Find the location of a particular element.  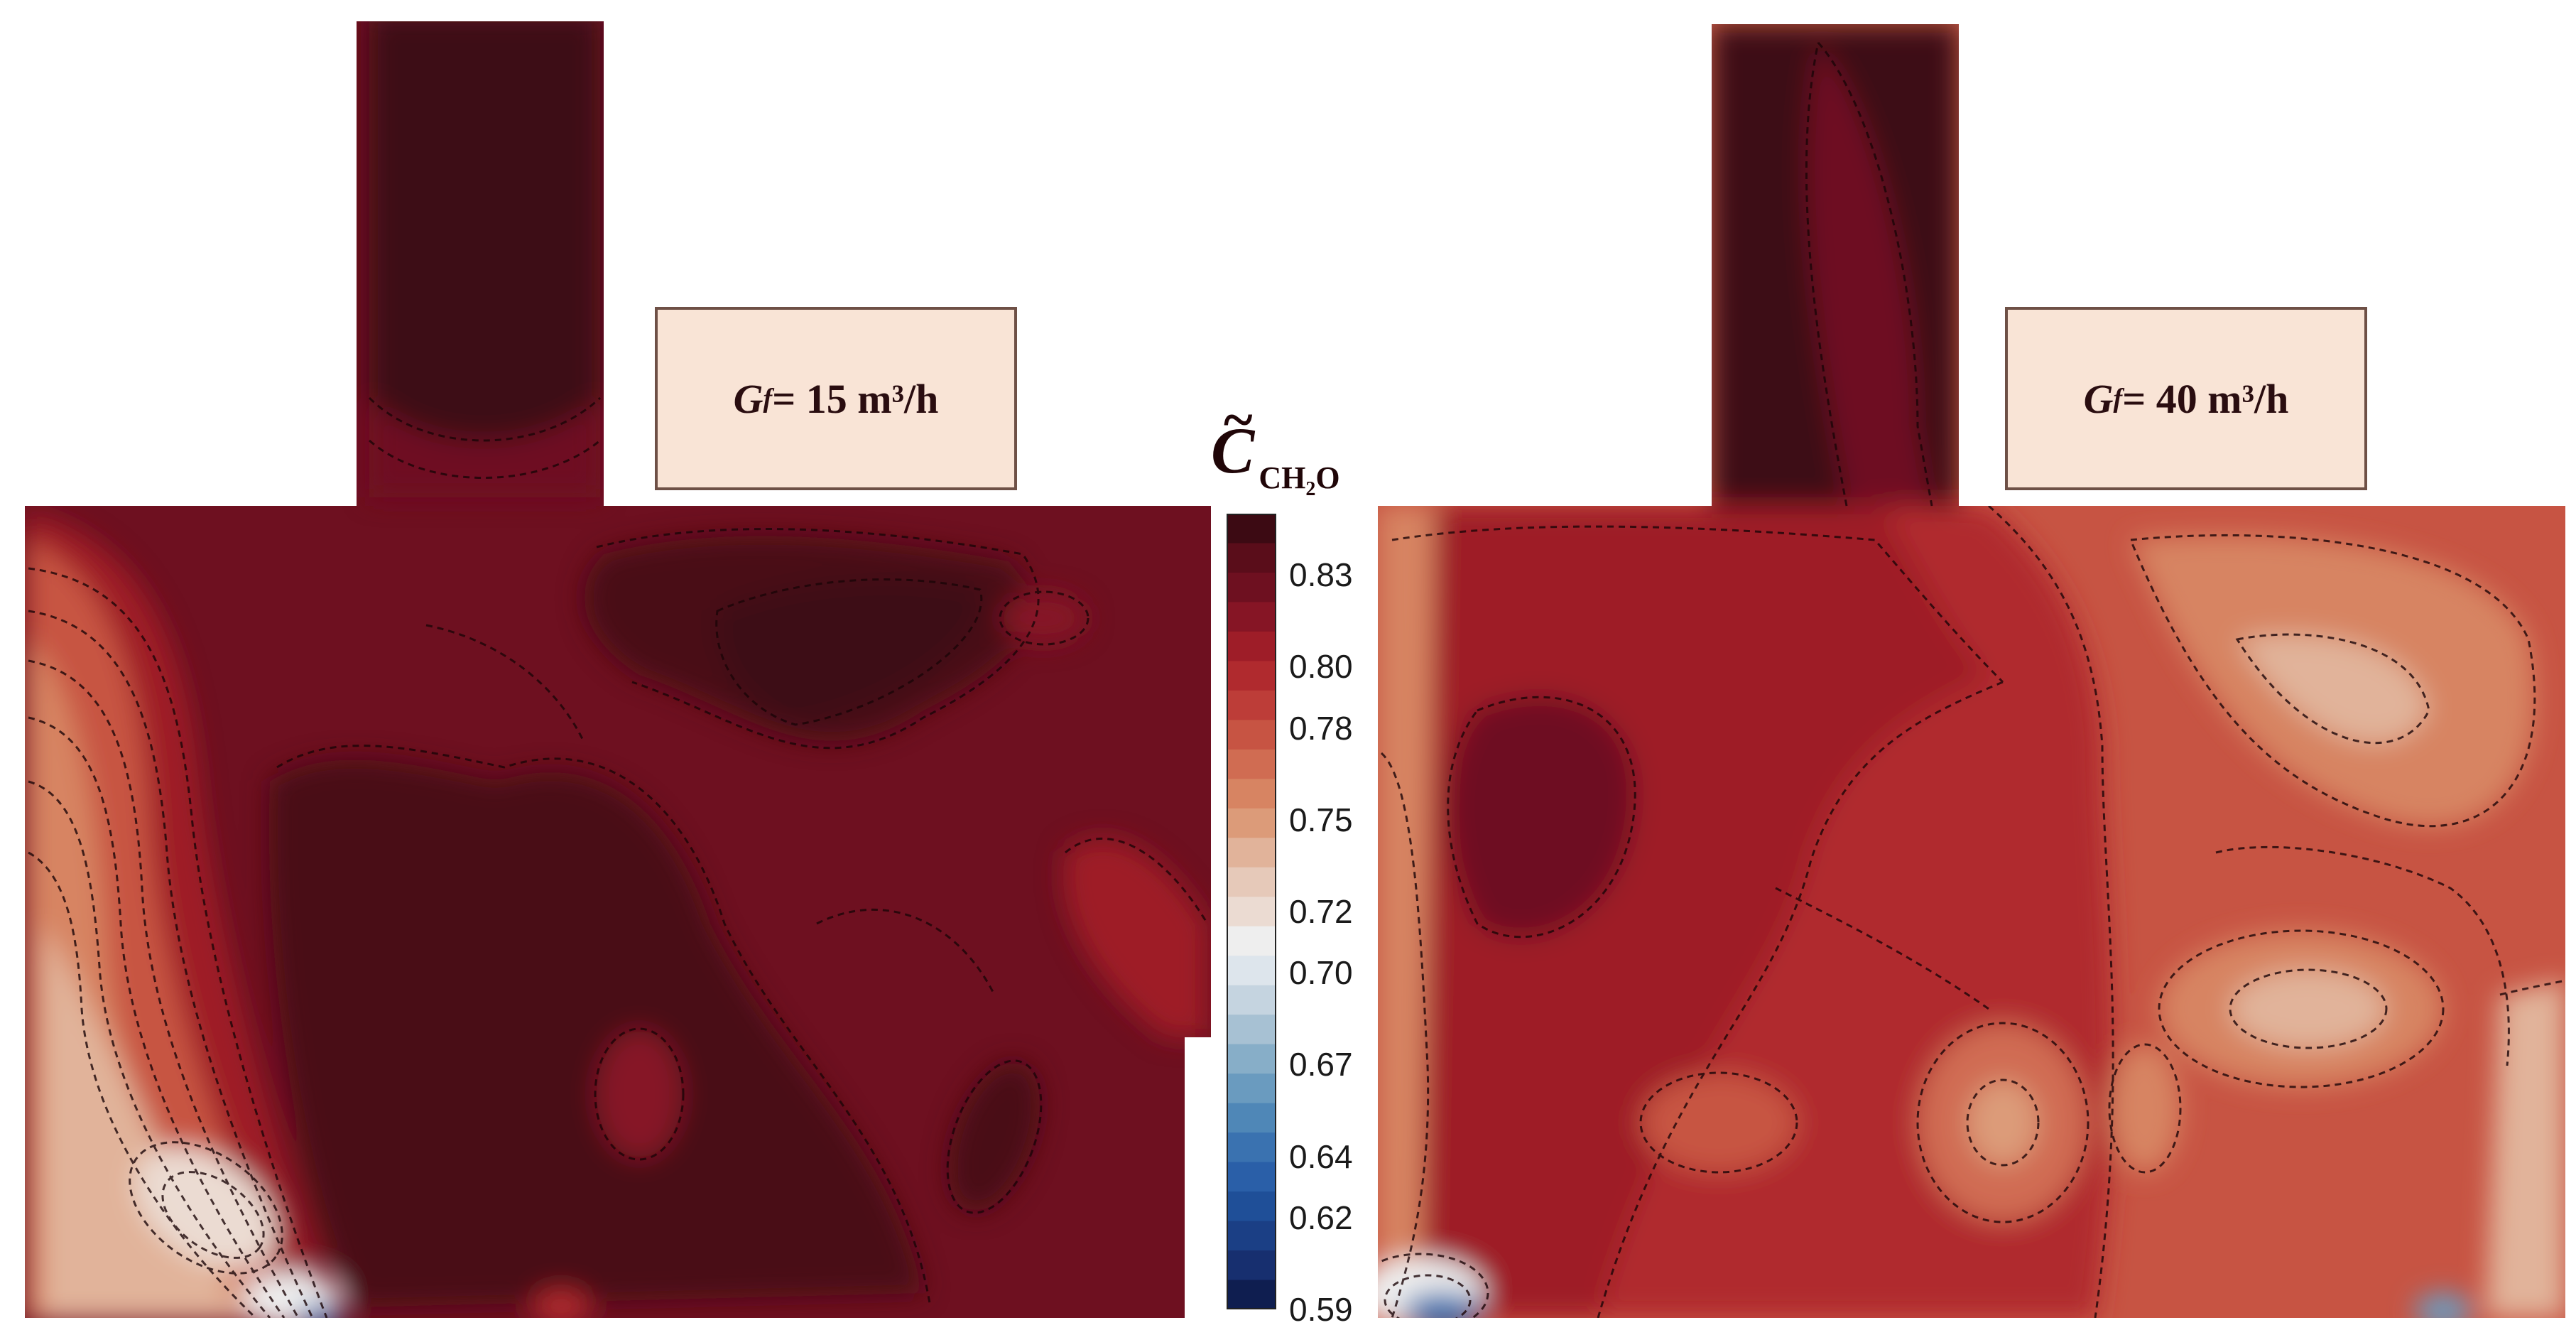

flow-value: = 15 m³/h is located at coordinates (855, 399).